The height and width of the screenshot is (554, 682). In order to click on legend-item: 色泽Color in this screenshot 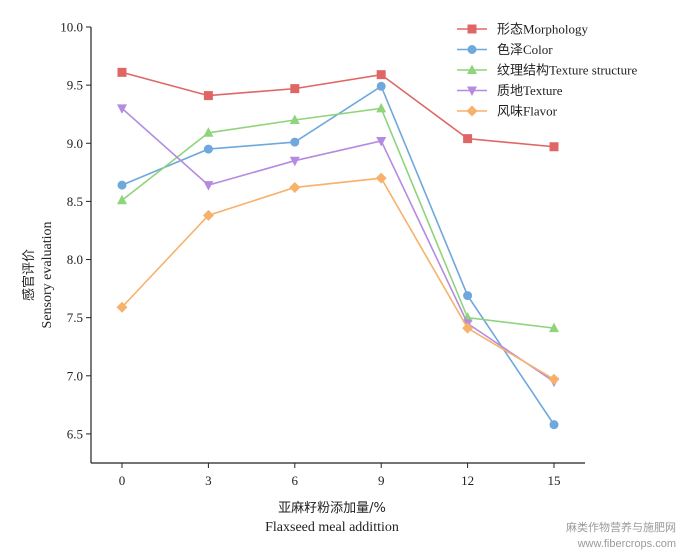, I will do `click(505, 49)`.